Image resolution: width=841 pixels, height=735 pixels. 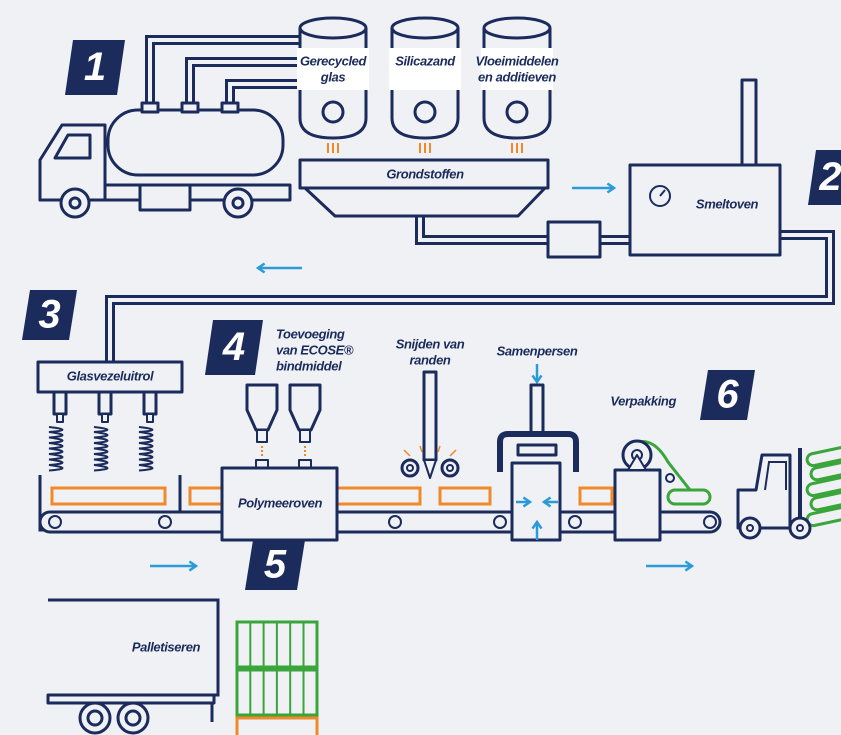 What do you see at coordinates (775, 476) in the screenshot?
I see `forklift-cage` at bounding box center [775, 476].